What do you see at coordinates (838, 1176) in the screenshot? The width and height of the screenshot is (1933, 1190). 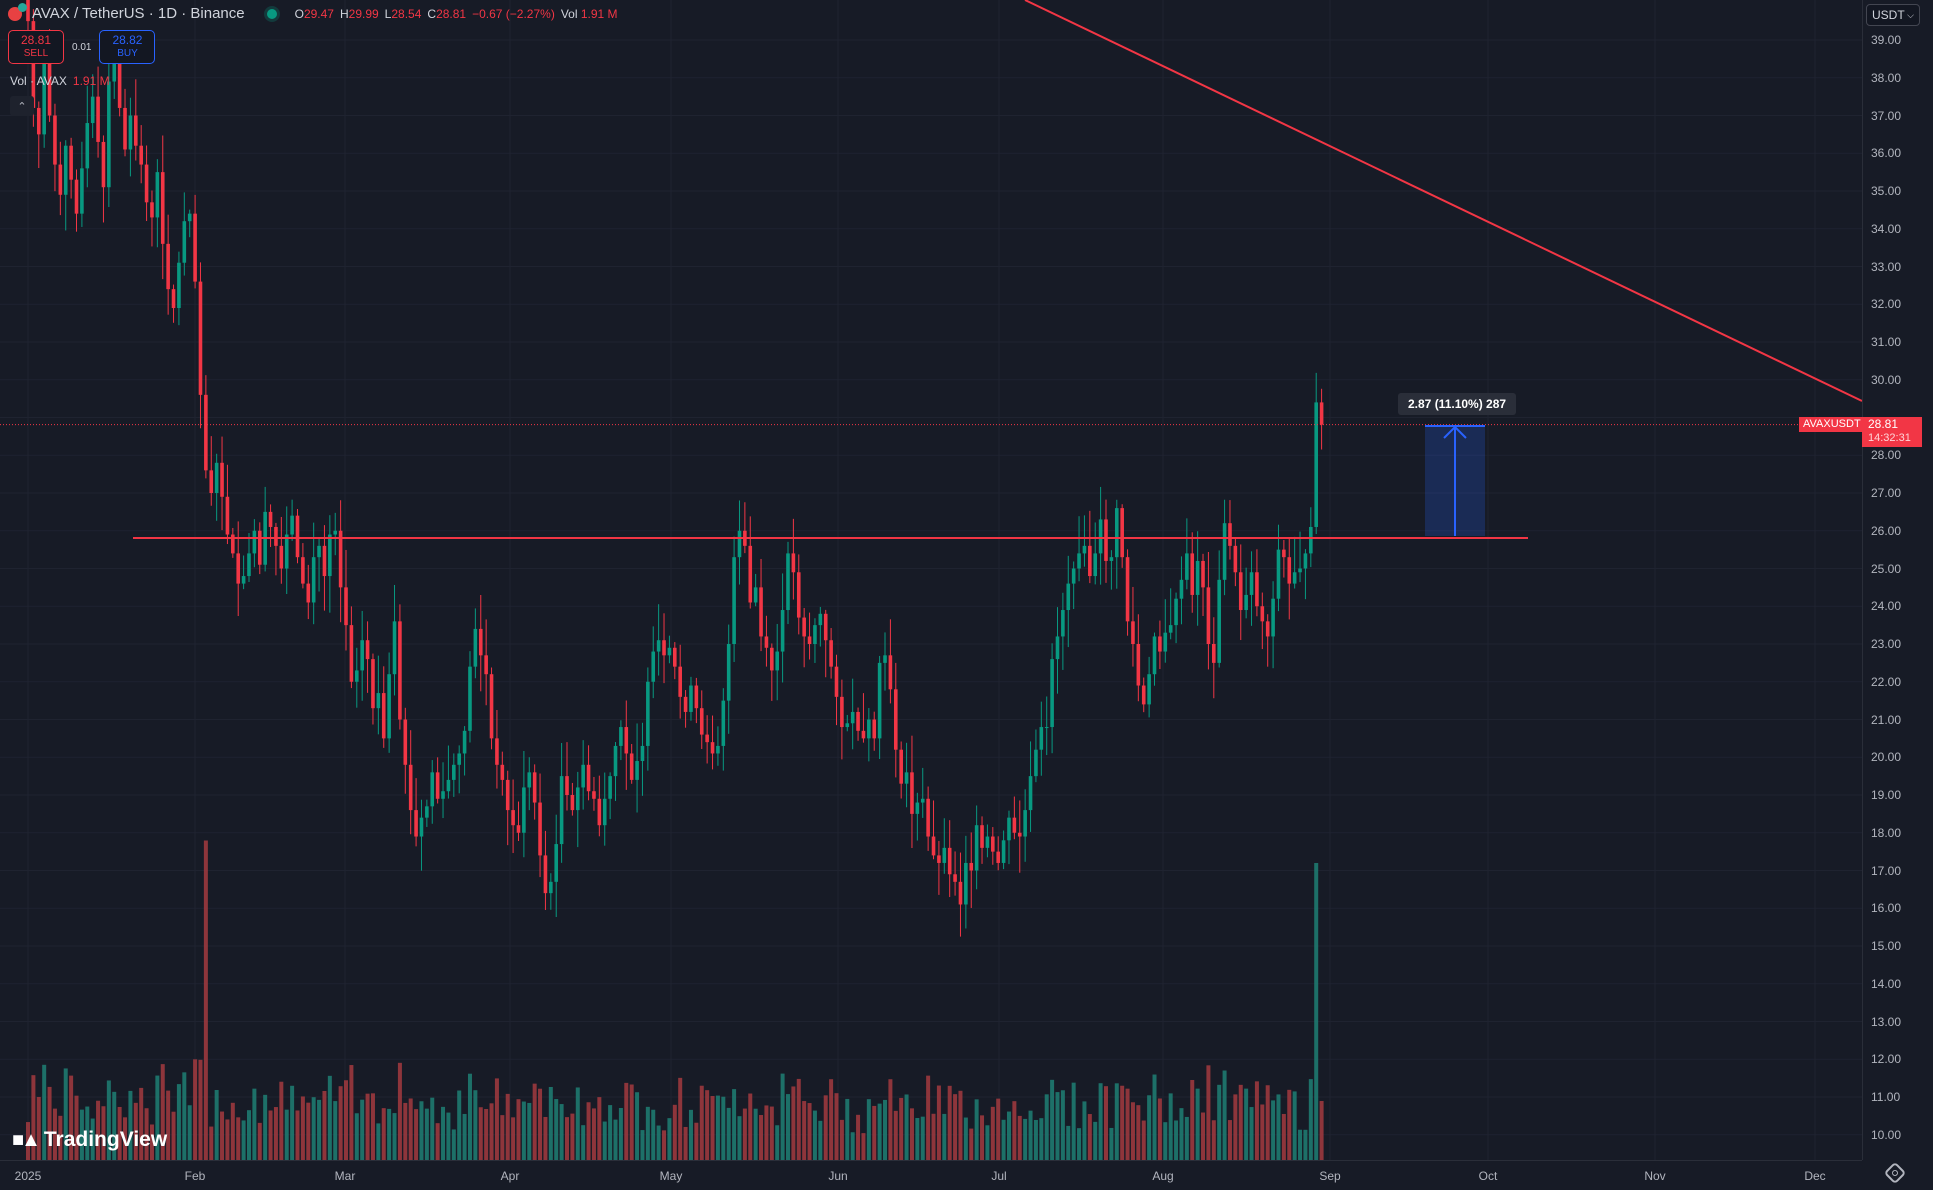 I see `time-tick: Jun` at bounding box center [838, 1176].